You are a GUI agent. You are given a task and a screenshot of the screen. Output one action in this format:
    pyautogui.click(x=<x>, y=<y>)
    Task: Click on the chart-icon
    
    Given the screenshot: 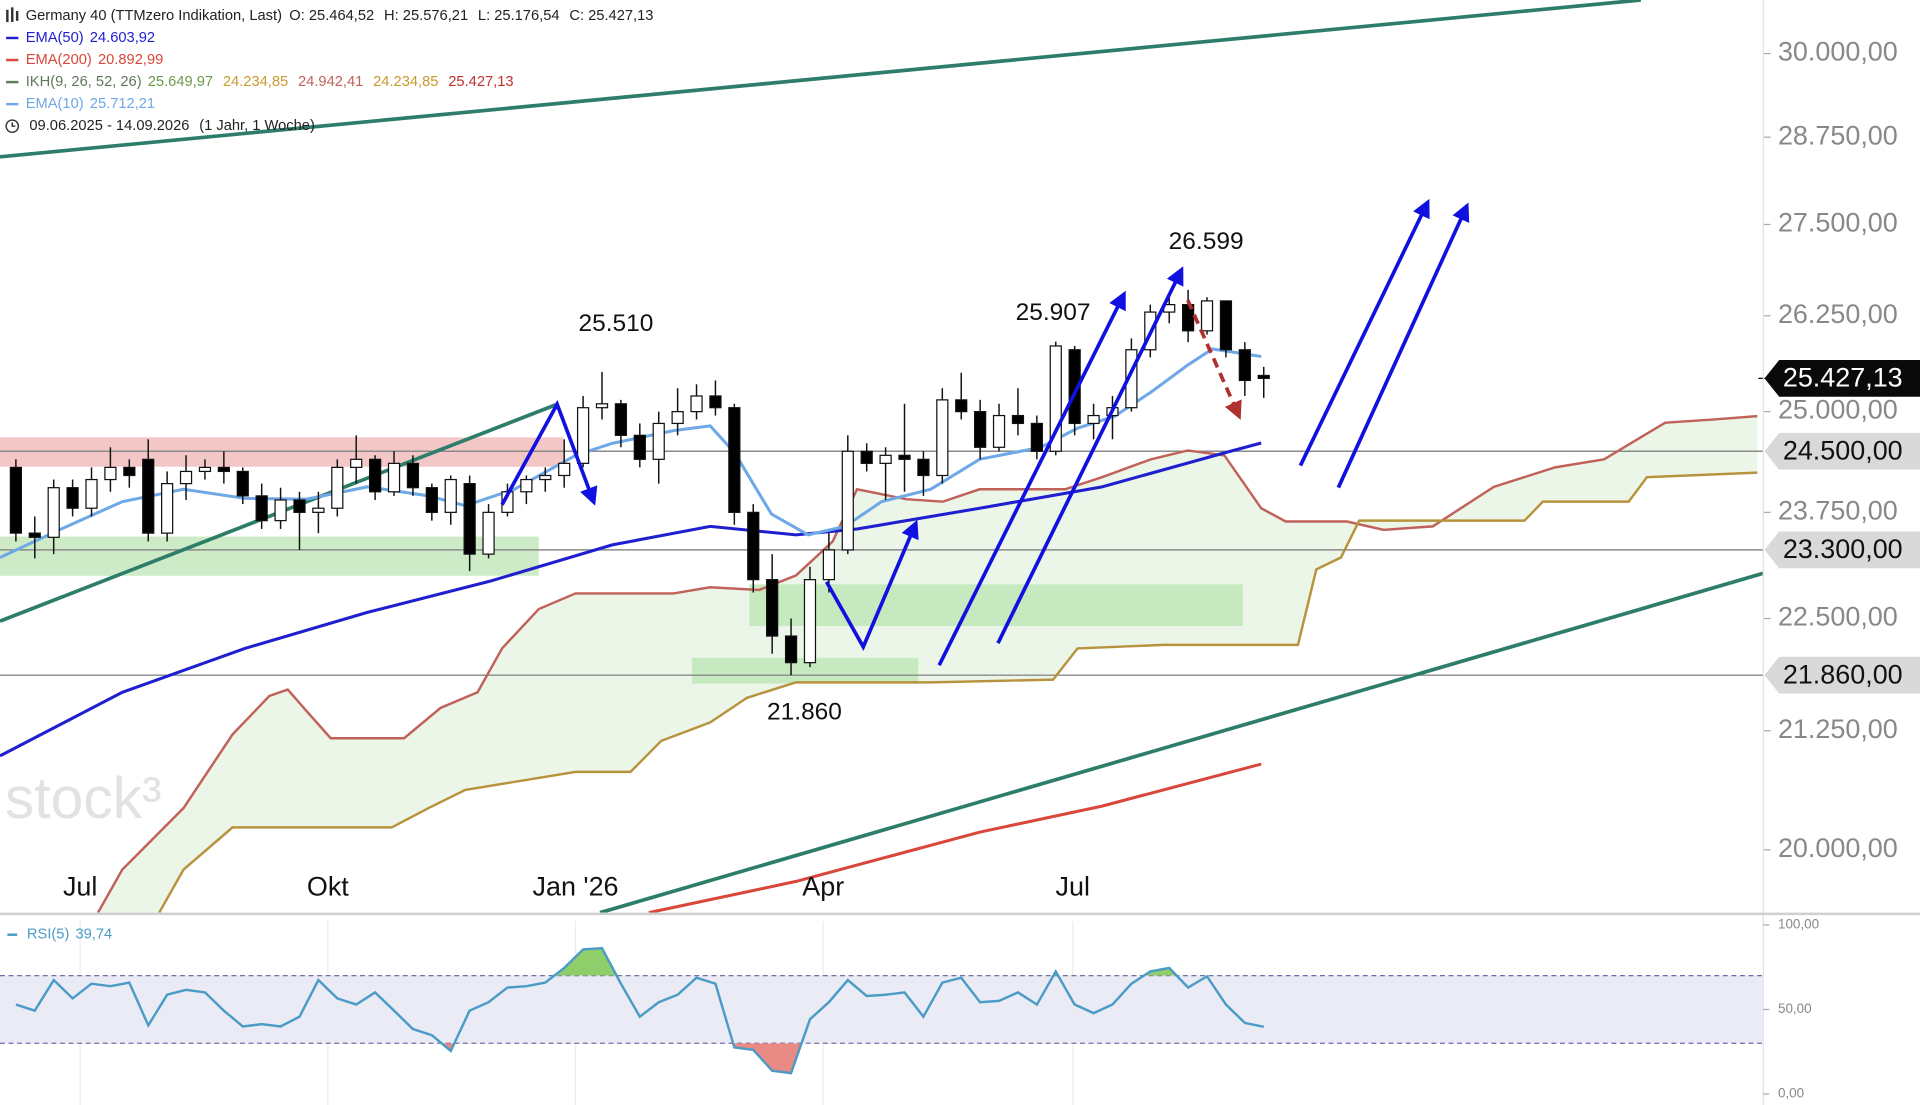 What is the action you would take?
    pyautogui.click(x=12, y=15)
    